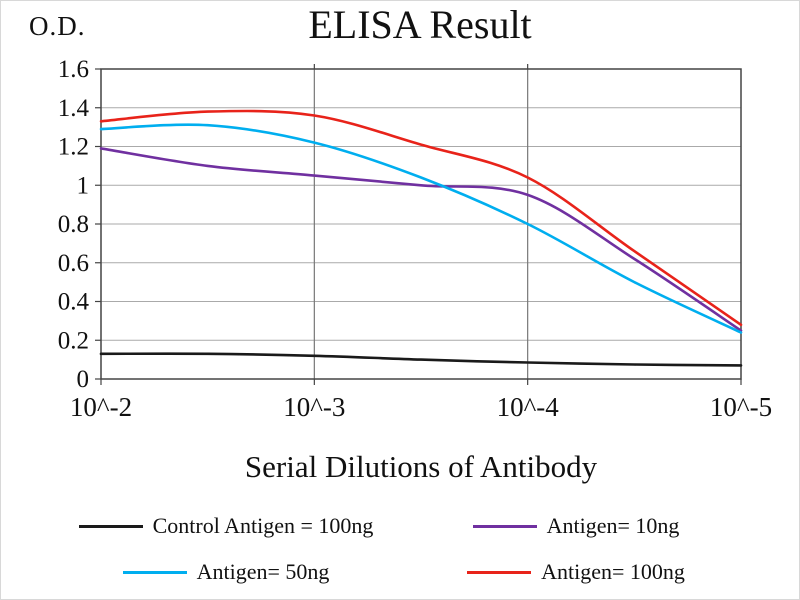 The width and height of the screenshot is (800, 600). I want to click on legend-item-antigen-100ng: Antigen= 100ng, so click(576, 572).